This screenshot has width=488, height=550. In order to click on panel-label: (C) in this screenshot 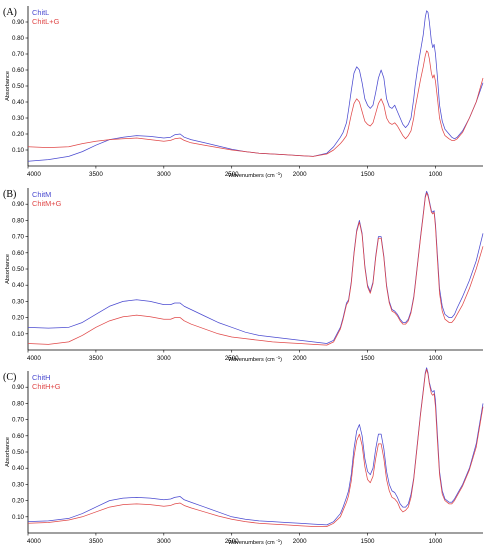, I will do `click(9, 377)`.